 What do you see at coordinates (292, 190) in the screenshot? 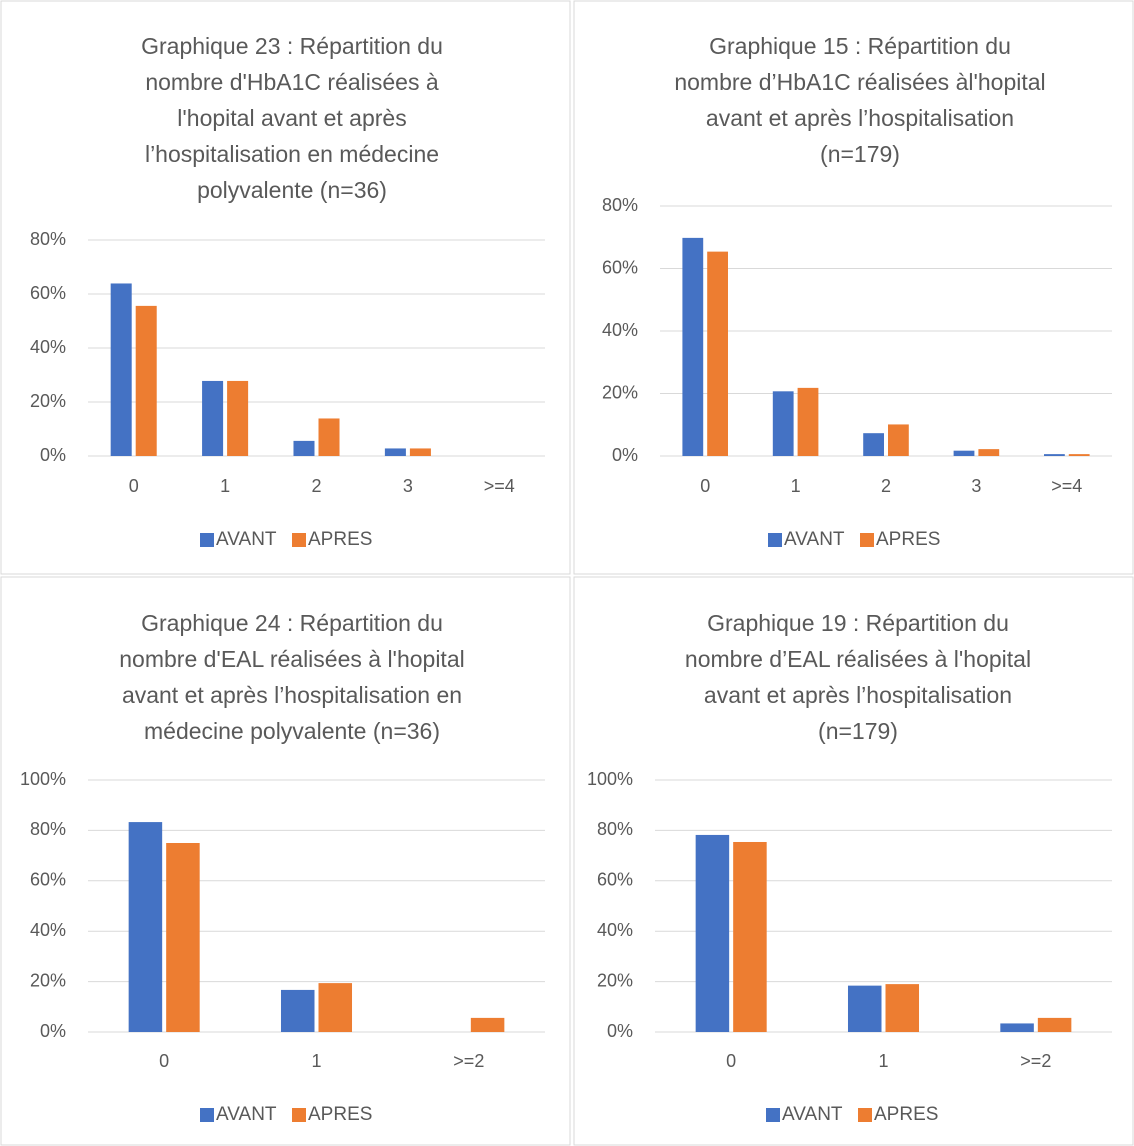
I see `chart-title: polyvalente (n=36)` at bounding box center [292, 190].